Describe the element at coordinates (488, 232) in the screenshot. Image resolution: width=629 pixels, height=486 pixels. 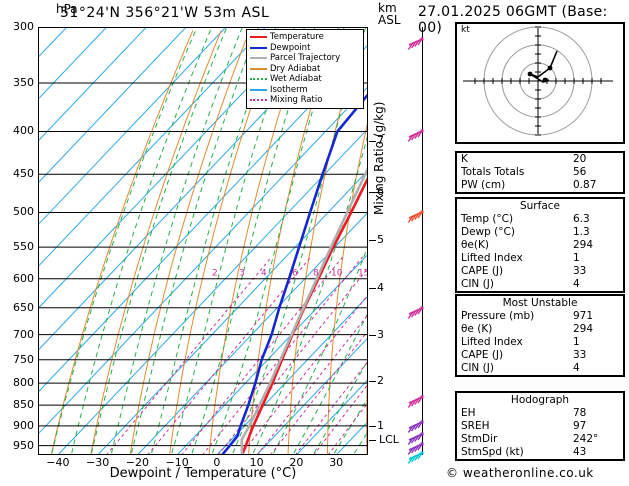
I see `panel-row-label: Dewp (°C)` at that location.